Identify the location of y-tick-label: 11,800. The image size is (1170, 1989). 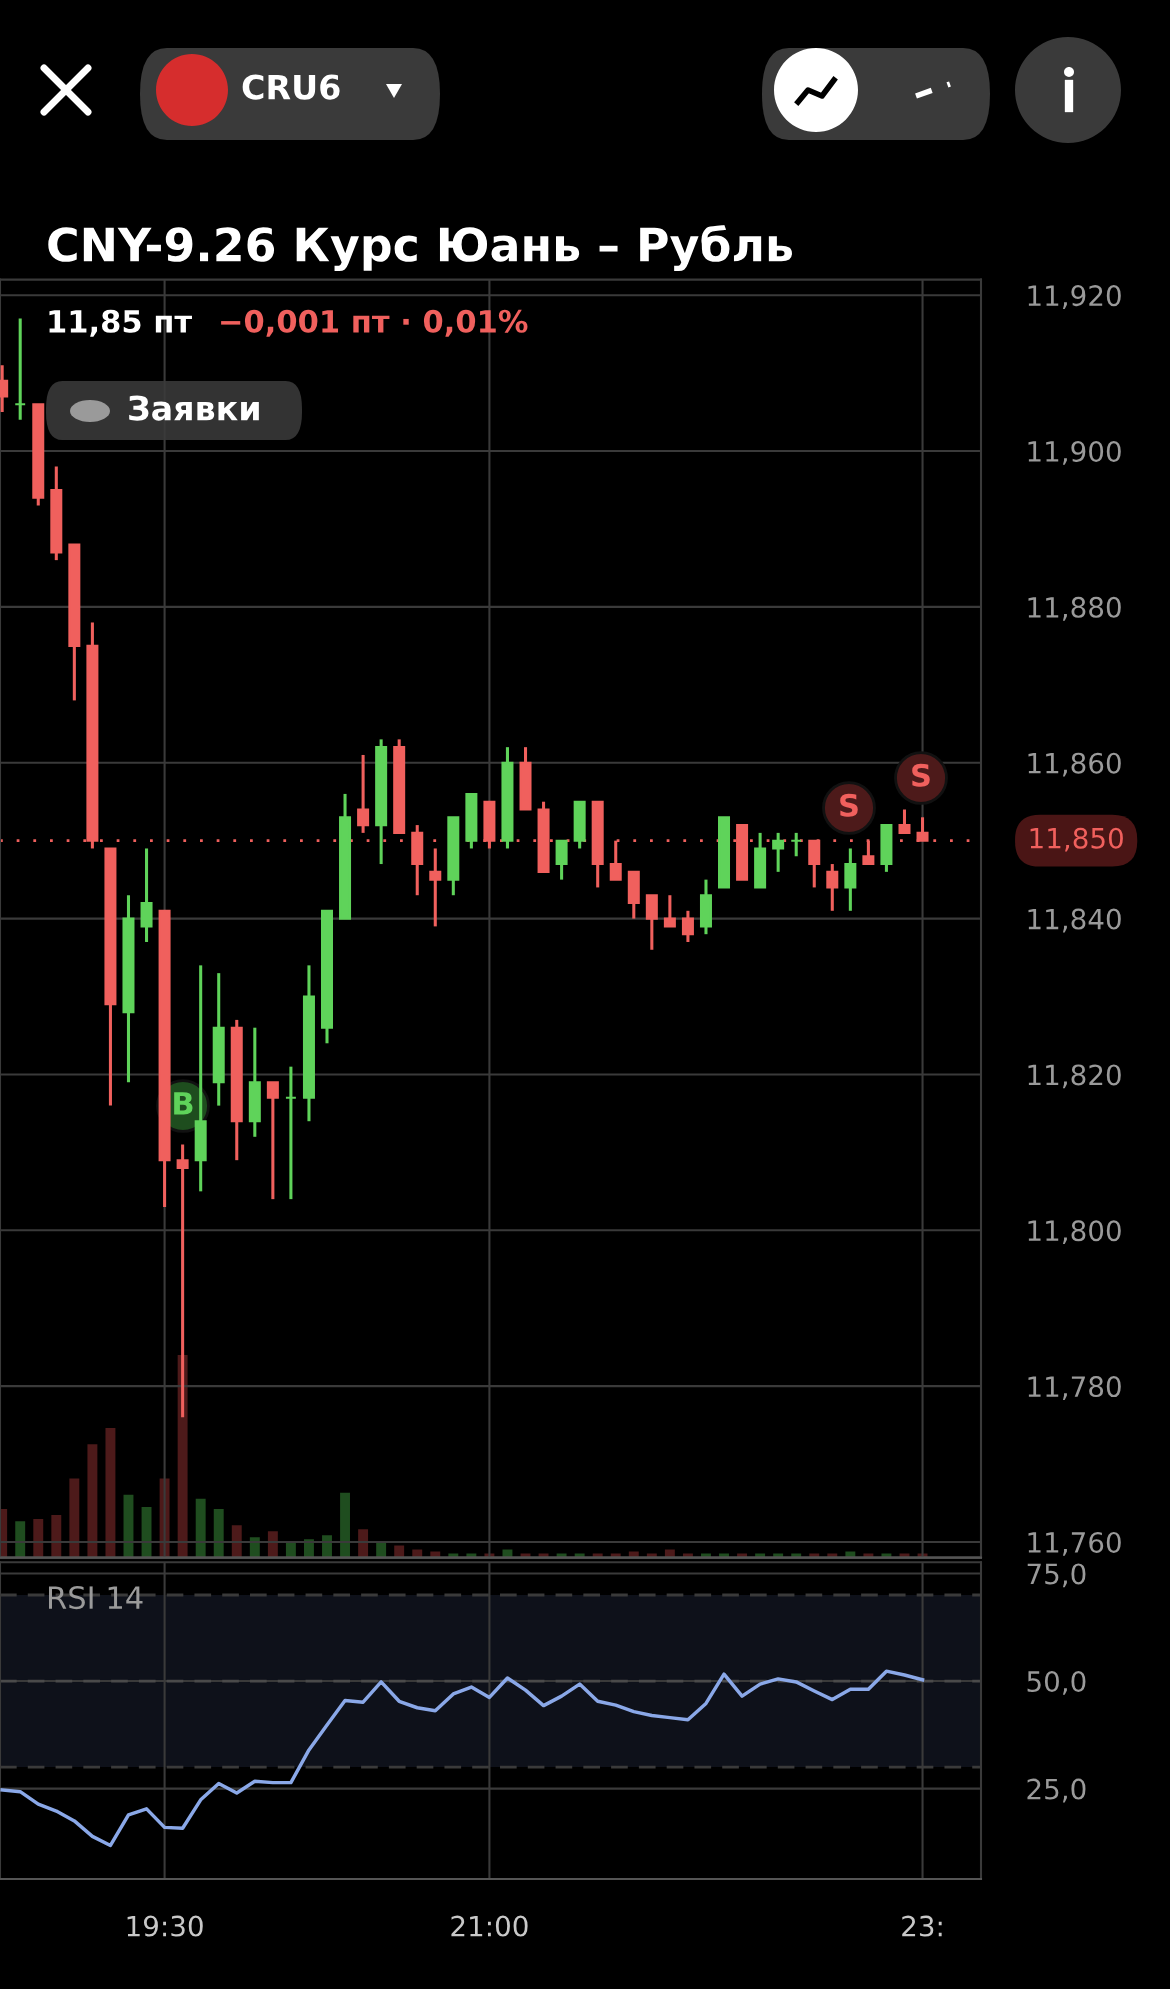
(1074, 1232).